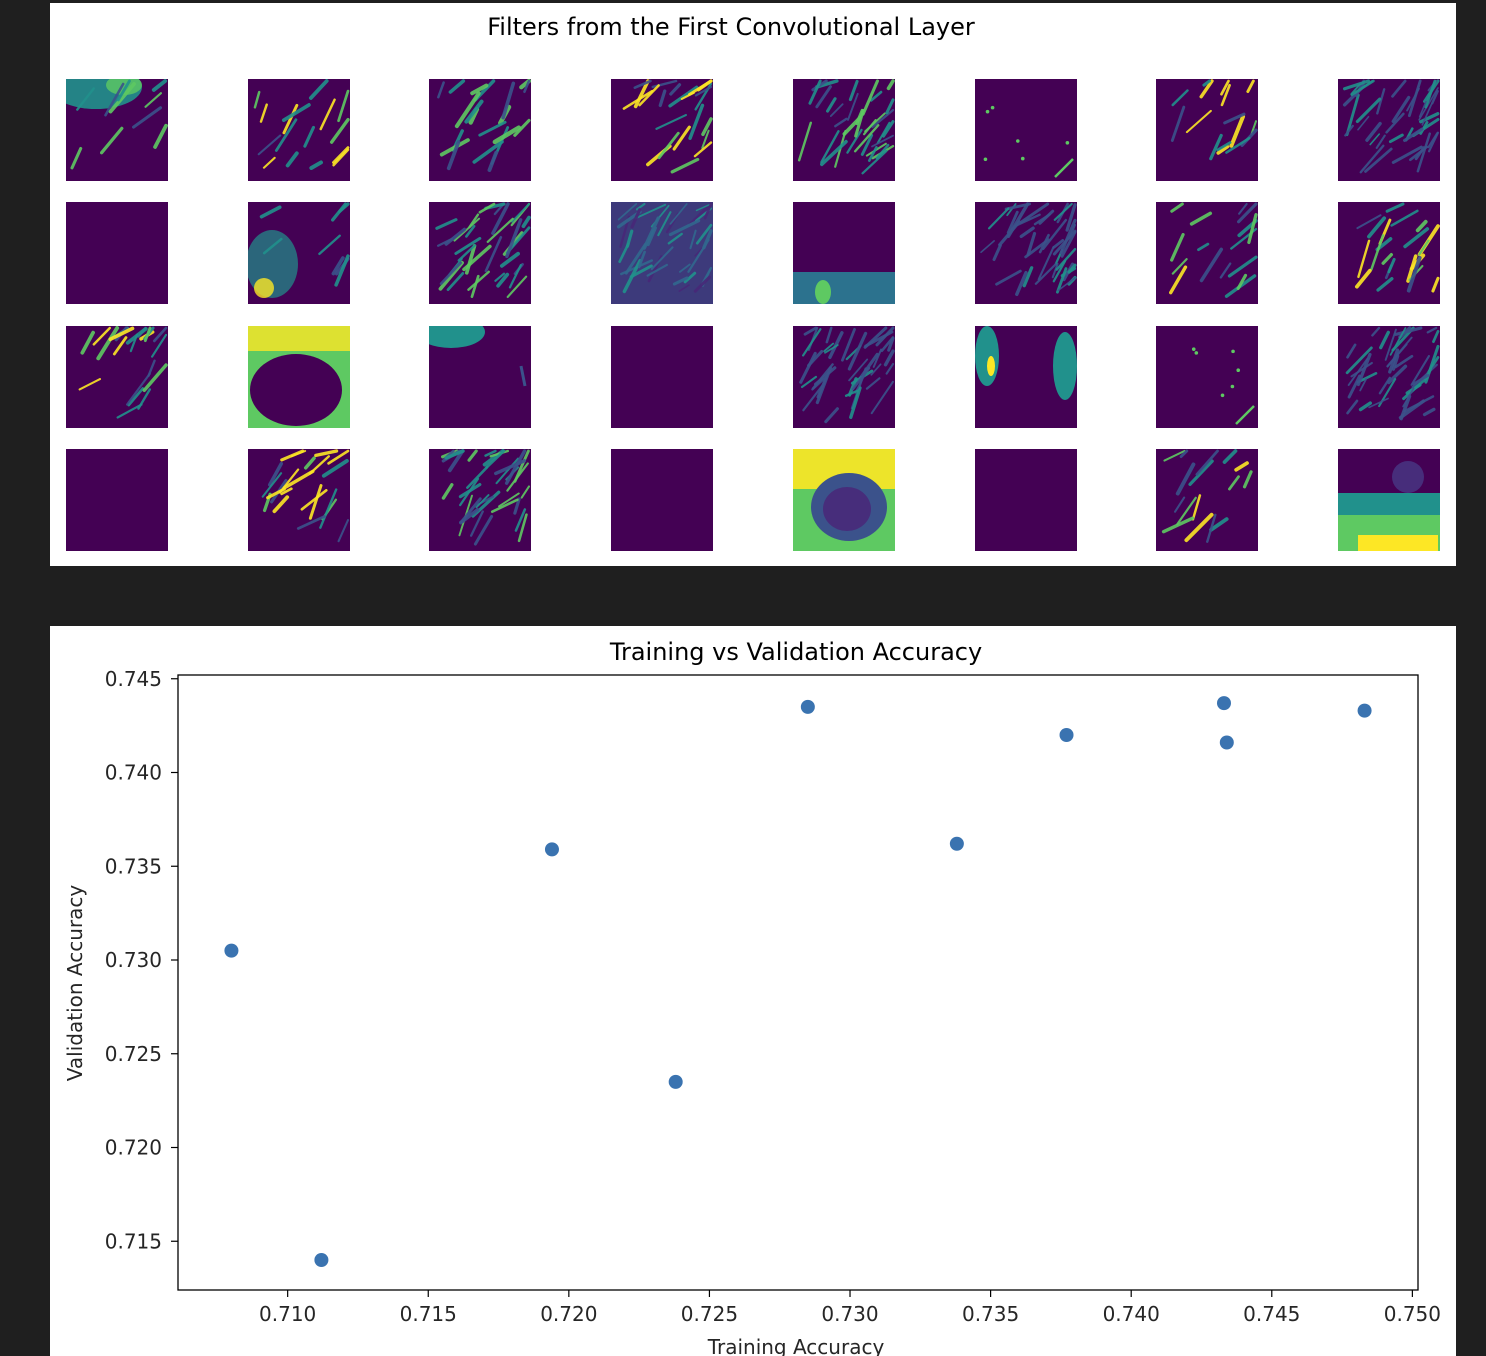 The width and height of the screenshot is (1486, 1356). Describe the element at coordinates (1271, 1314) in the screenshot. I see `x-tick-label: 0.745` at that location.